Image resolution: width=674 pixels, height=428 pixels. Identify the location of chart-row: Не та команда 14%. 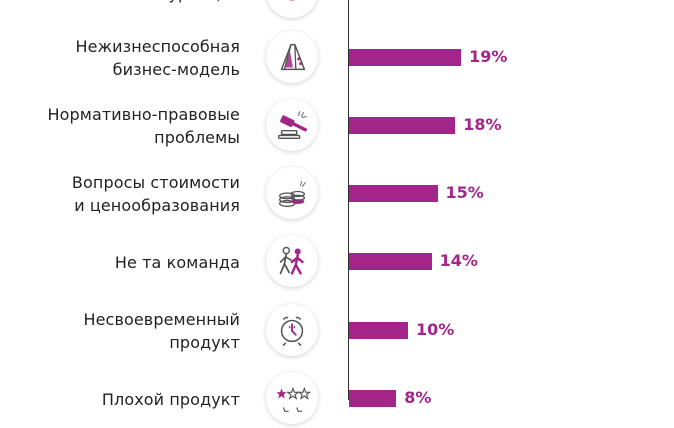
(337, 261).